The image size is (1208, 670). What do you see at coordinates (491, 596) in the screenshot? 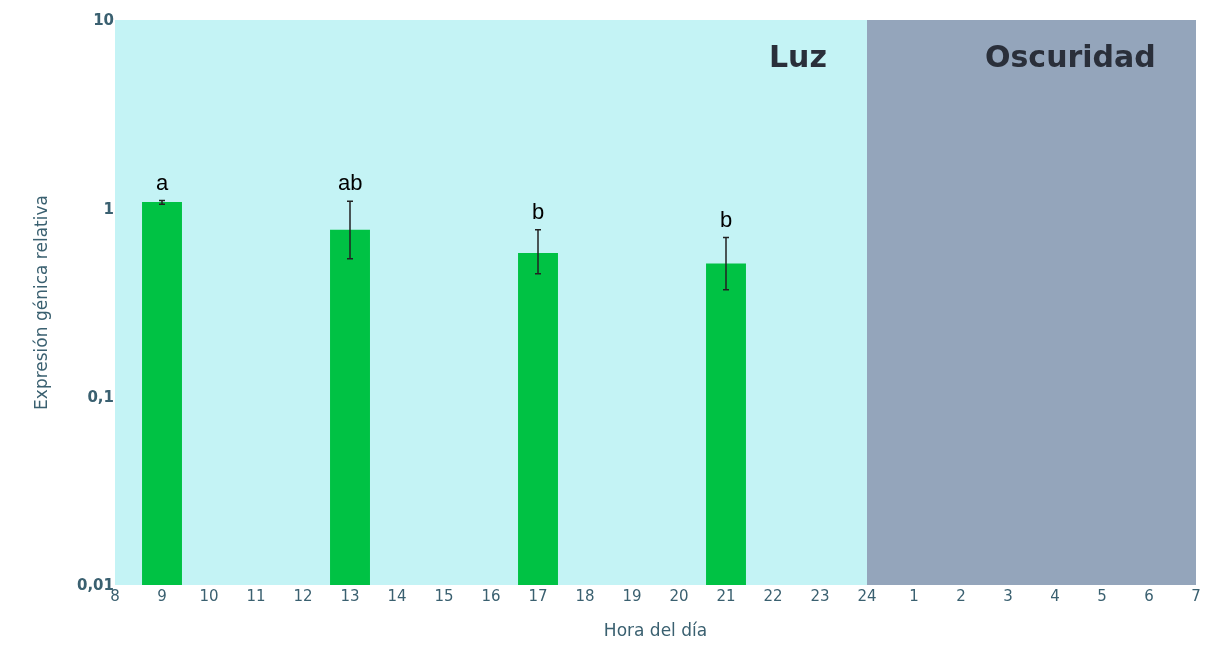
I see `x-tick-label: 16` at bounding box center [491, 596].